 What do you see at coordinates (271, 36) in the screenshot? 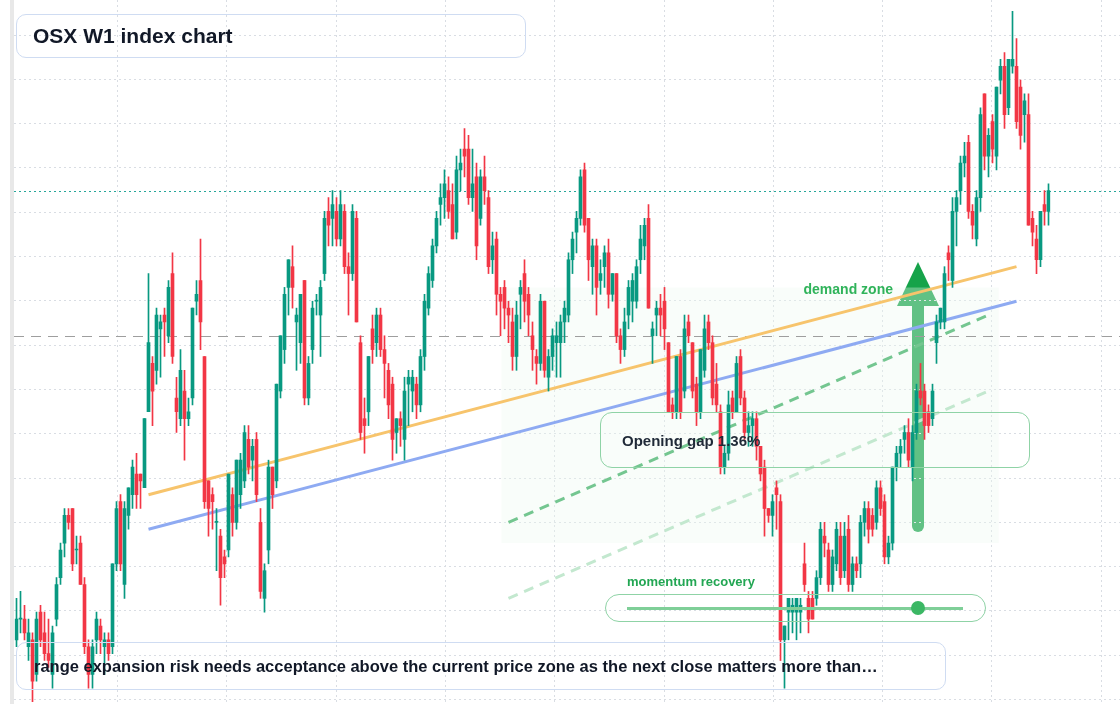
I see `text: OSX W1 index chart` at bounding box center [271, 36].